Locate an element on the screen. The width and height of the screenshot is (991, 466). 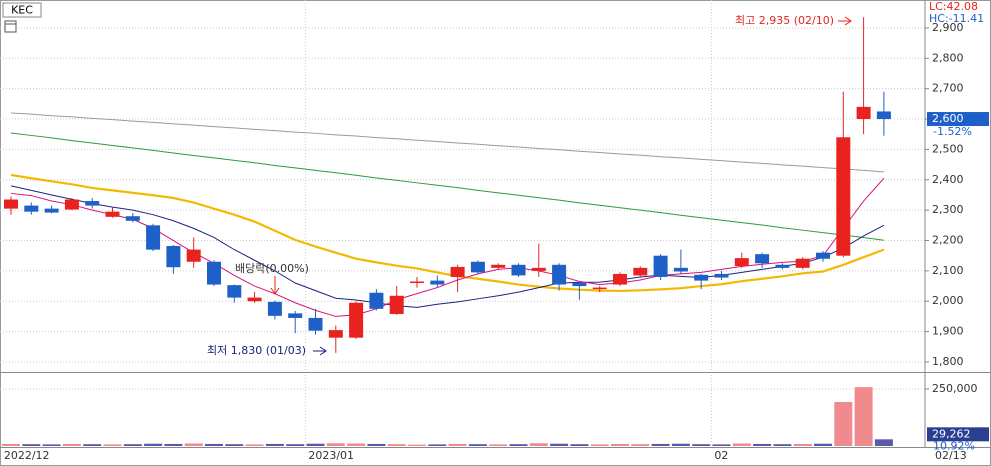
y-tick-label: 1,800 is located at coordinates (948, 361).